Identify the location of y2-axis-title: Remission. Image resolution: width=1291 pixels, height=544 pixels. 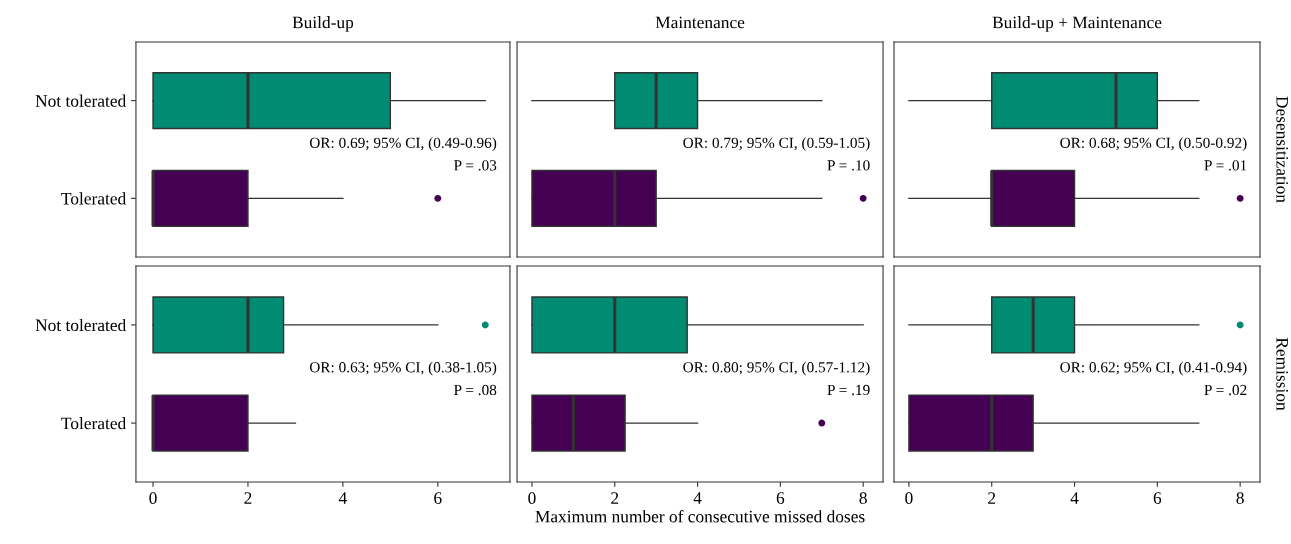
(1282, 374).